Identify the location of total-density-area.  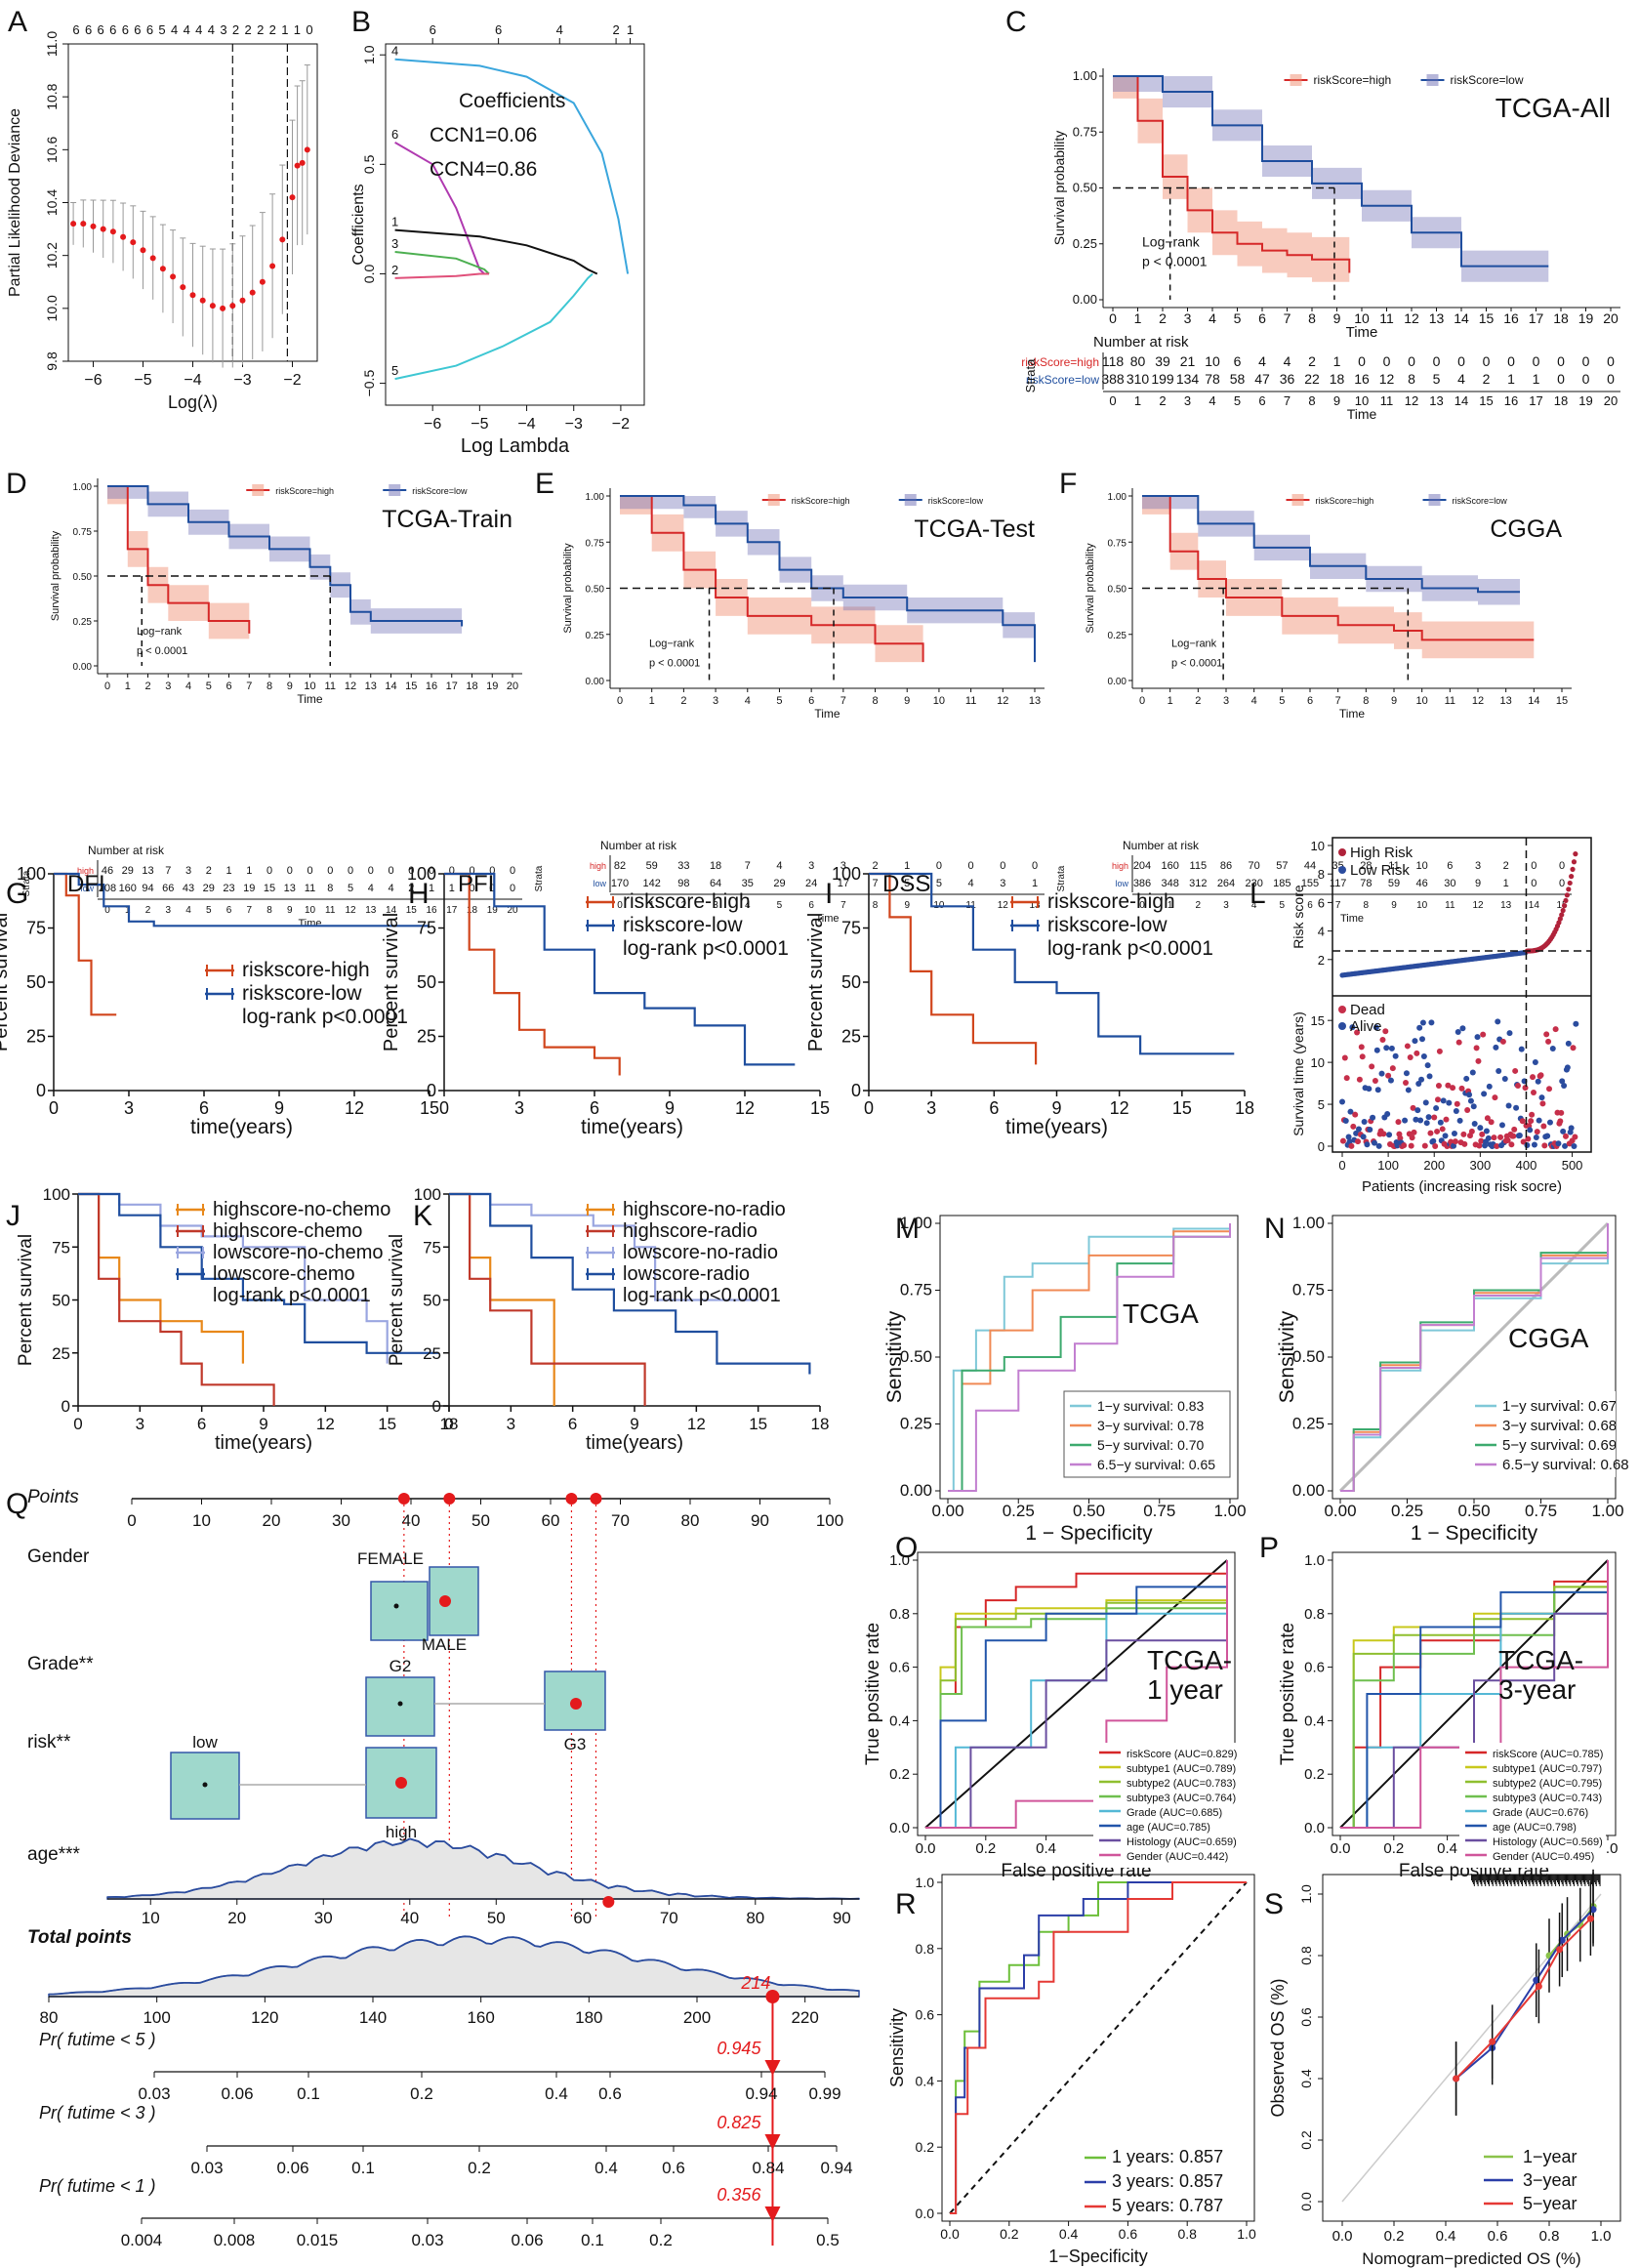
(454, 1966).